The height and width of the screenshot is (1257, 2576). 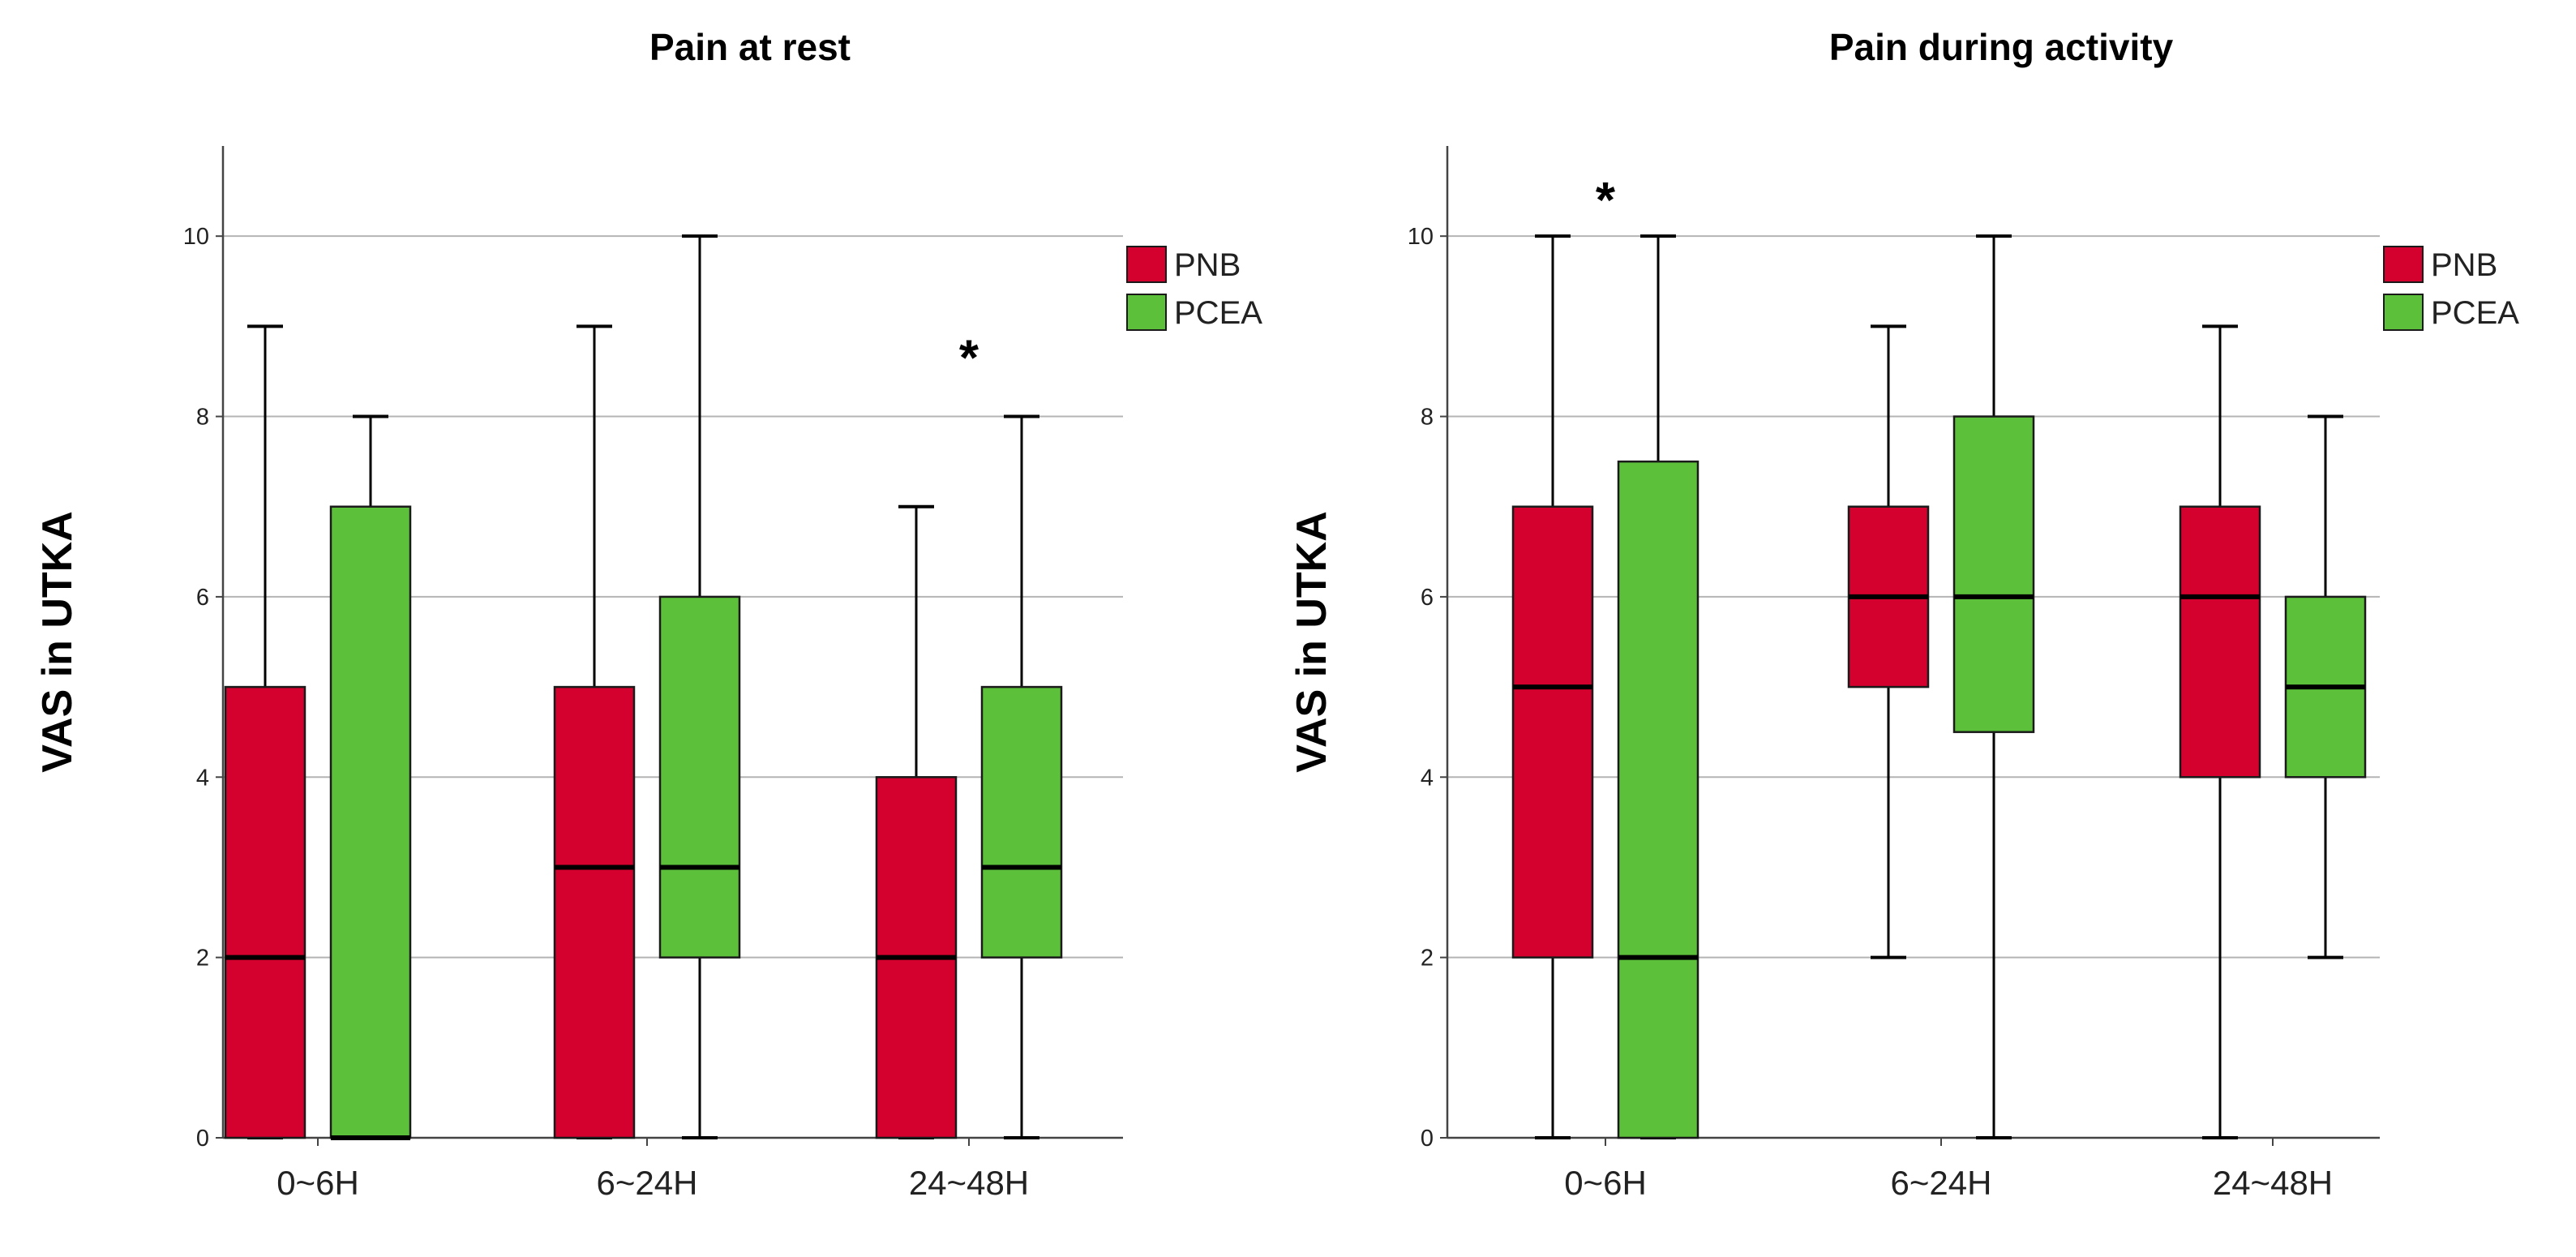 What do you see at coordinates (750, 47) in the screenshot?
I see `chart-title: Pain at rest` at bounding box center [750, 47].